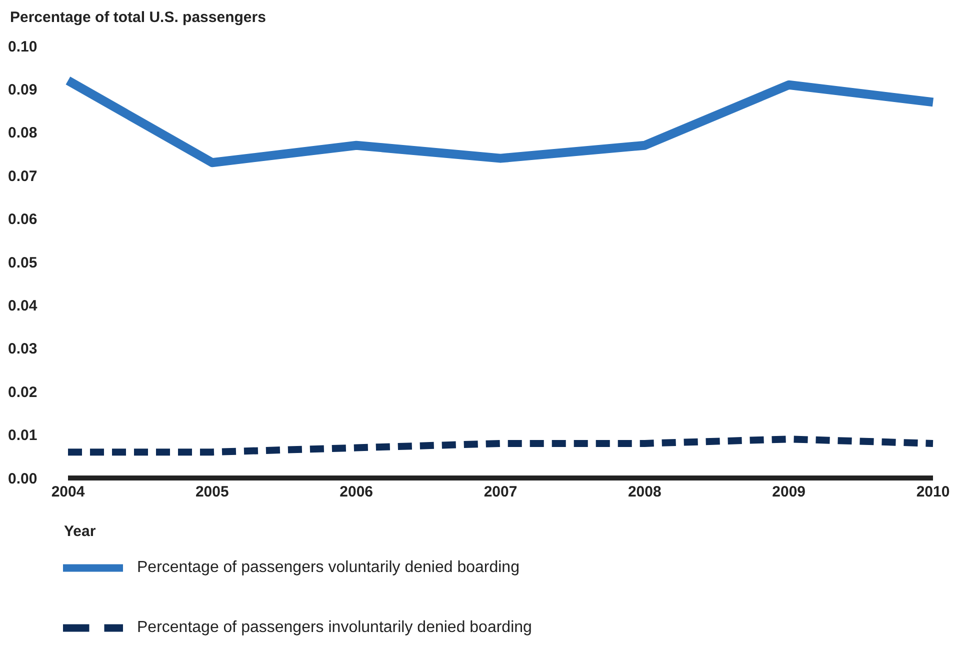 This screenshot has width=962, height=672. Describe the element at coordinates (23, 176) in the screenshot. I see `y-tick-label: 0.07` at that location.